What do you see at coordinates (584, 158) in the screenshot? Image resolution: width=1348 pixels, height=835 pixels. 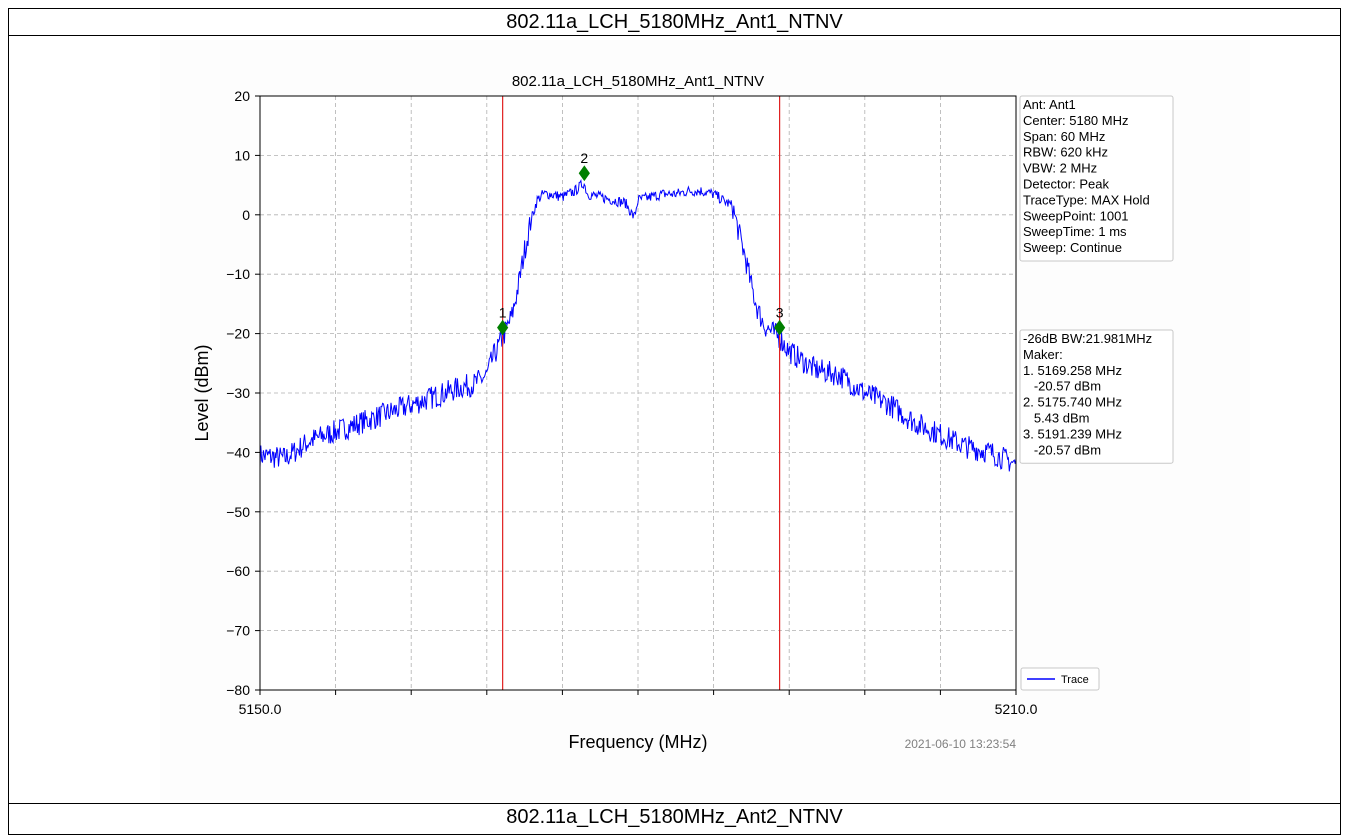 I see `marker-label: 2` at bounding box center [584, 158].